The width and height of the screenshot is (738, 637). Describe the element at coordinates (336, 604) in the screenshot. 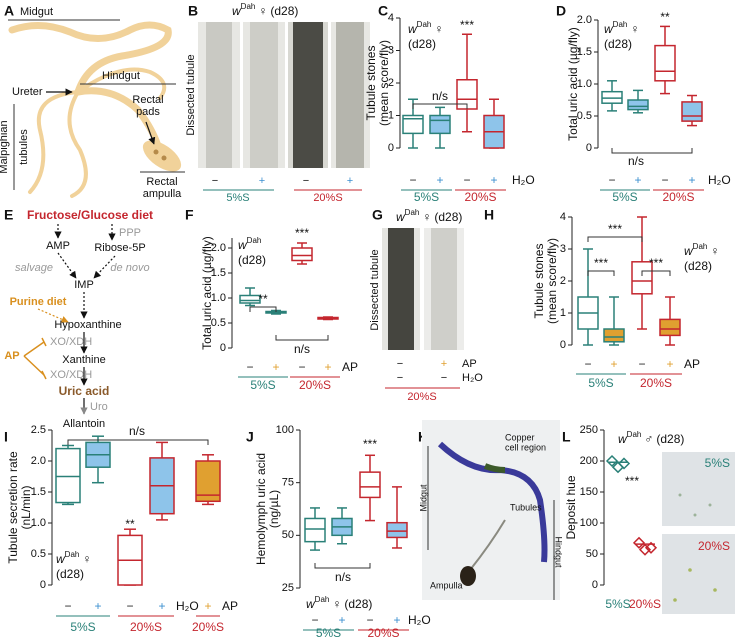

I see `genotype-sex: ♀` at that location.